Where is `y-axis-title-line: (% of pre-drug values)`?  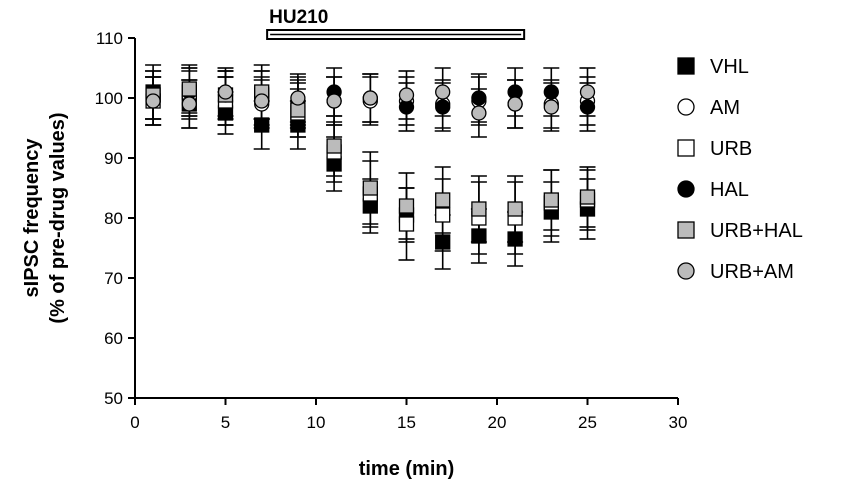
y-axis-title-line: (% of pre-drug values) is located at coordinates (58, 217).